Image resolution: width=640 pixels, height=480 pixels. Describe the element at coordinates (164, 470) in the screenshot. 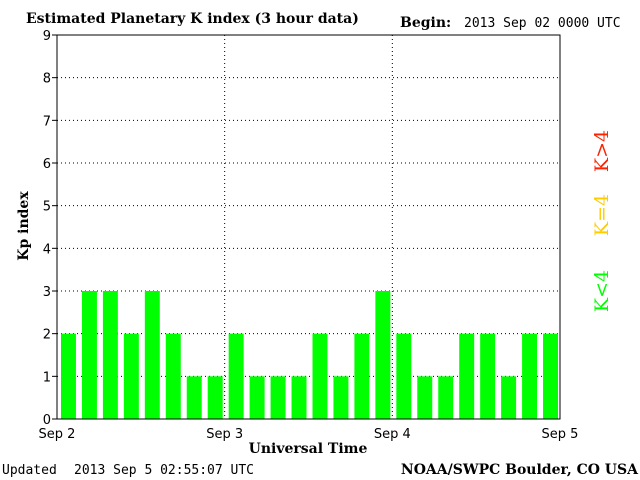

I see `updated-value: 2013 Sep 5 02:55:07 UTC` at that location.